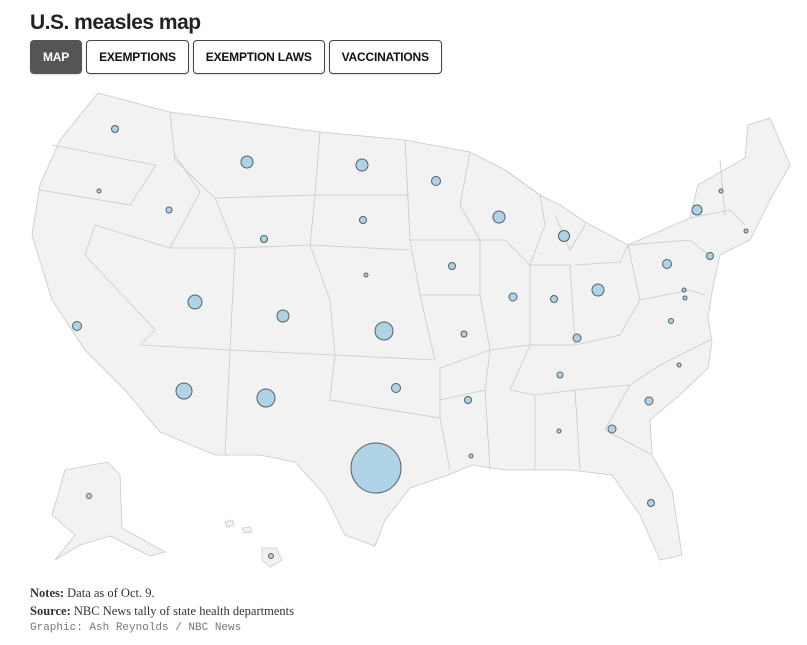 This screenshot has width=807, height=645. Describe the element at coordinates (464, 334) in the screenshot. I see `bubble-missouri` at that location.